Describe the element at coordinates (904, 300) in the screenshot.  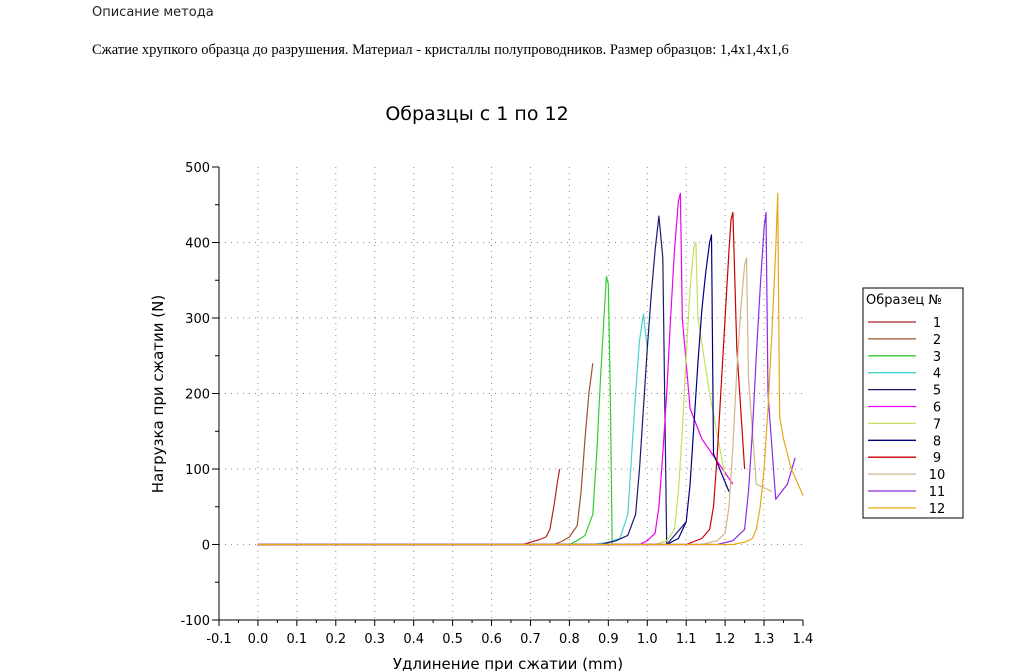
I see `legend-title: Образец №` at that location.